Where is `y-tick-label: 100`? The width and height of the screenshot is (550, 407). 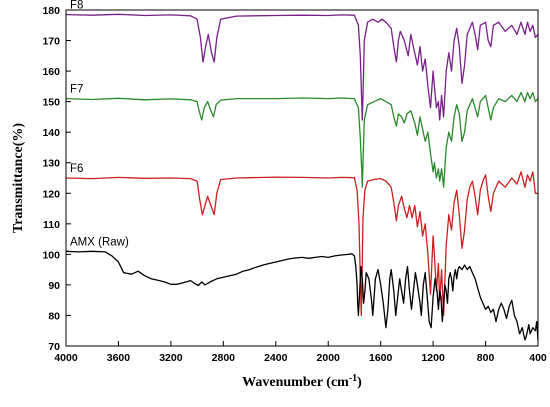
y-tick-label: 100 is located at coordinates (51, 255).